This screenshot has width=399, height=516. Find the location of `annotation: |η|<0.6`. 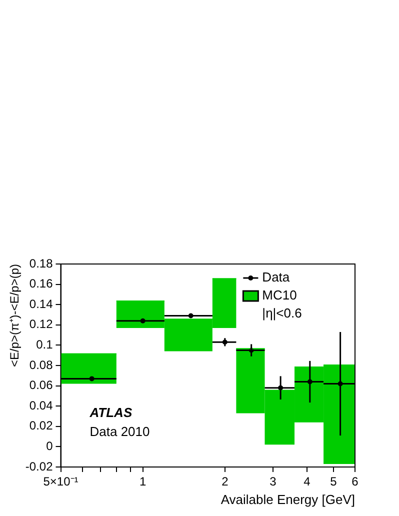

annotation: |η|<0.6 is located at coordinates (282, 313).